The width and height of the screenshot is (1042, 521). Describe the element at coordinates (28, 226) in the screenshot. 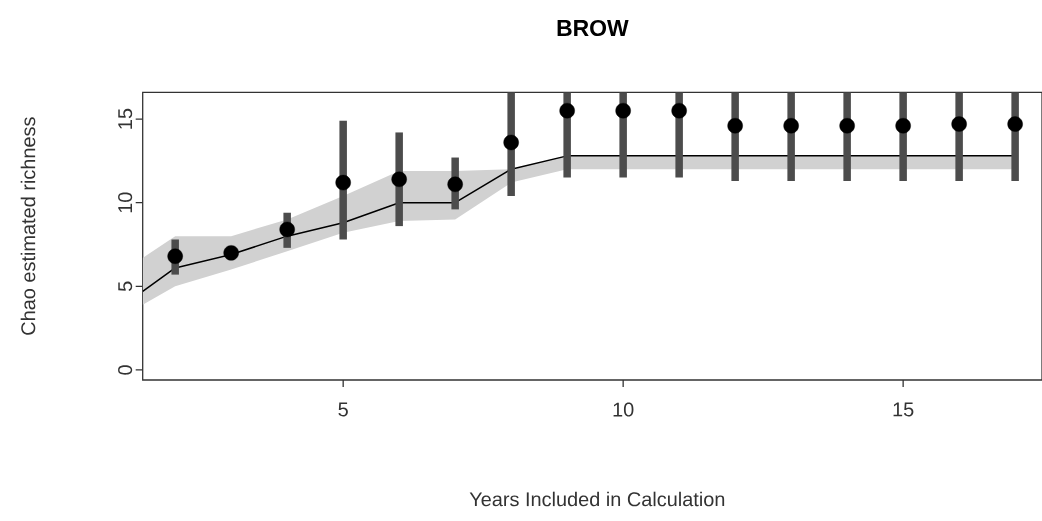

I see `y-axis-title: Chao estimated richness` at that location.